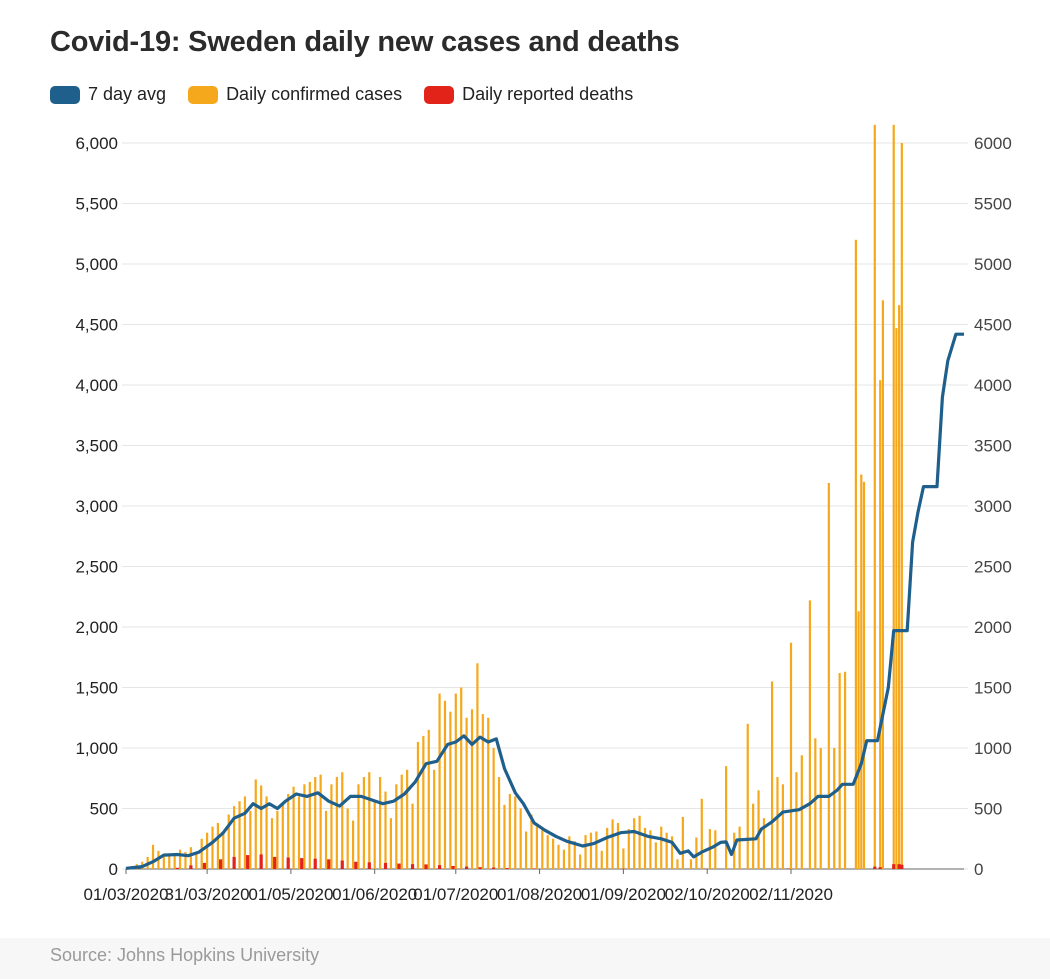 The image size is (1050, 979). Describe the element at coordinates (707, 894) in the screenshot. I see `x-tick-label: 02/10/2020` at that location.